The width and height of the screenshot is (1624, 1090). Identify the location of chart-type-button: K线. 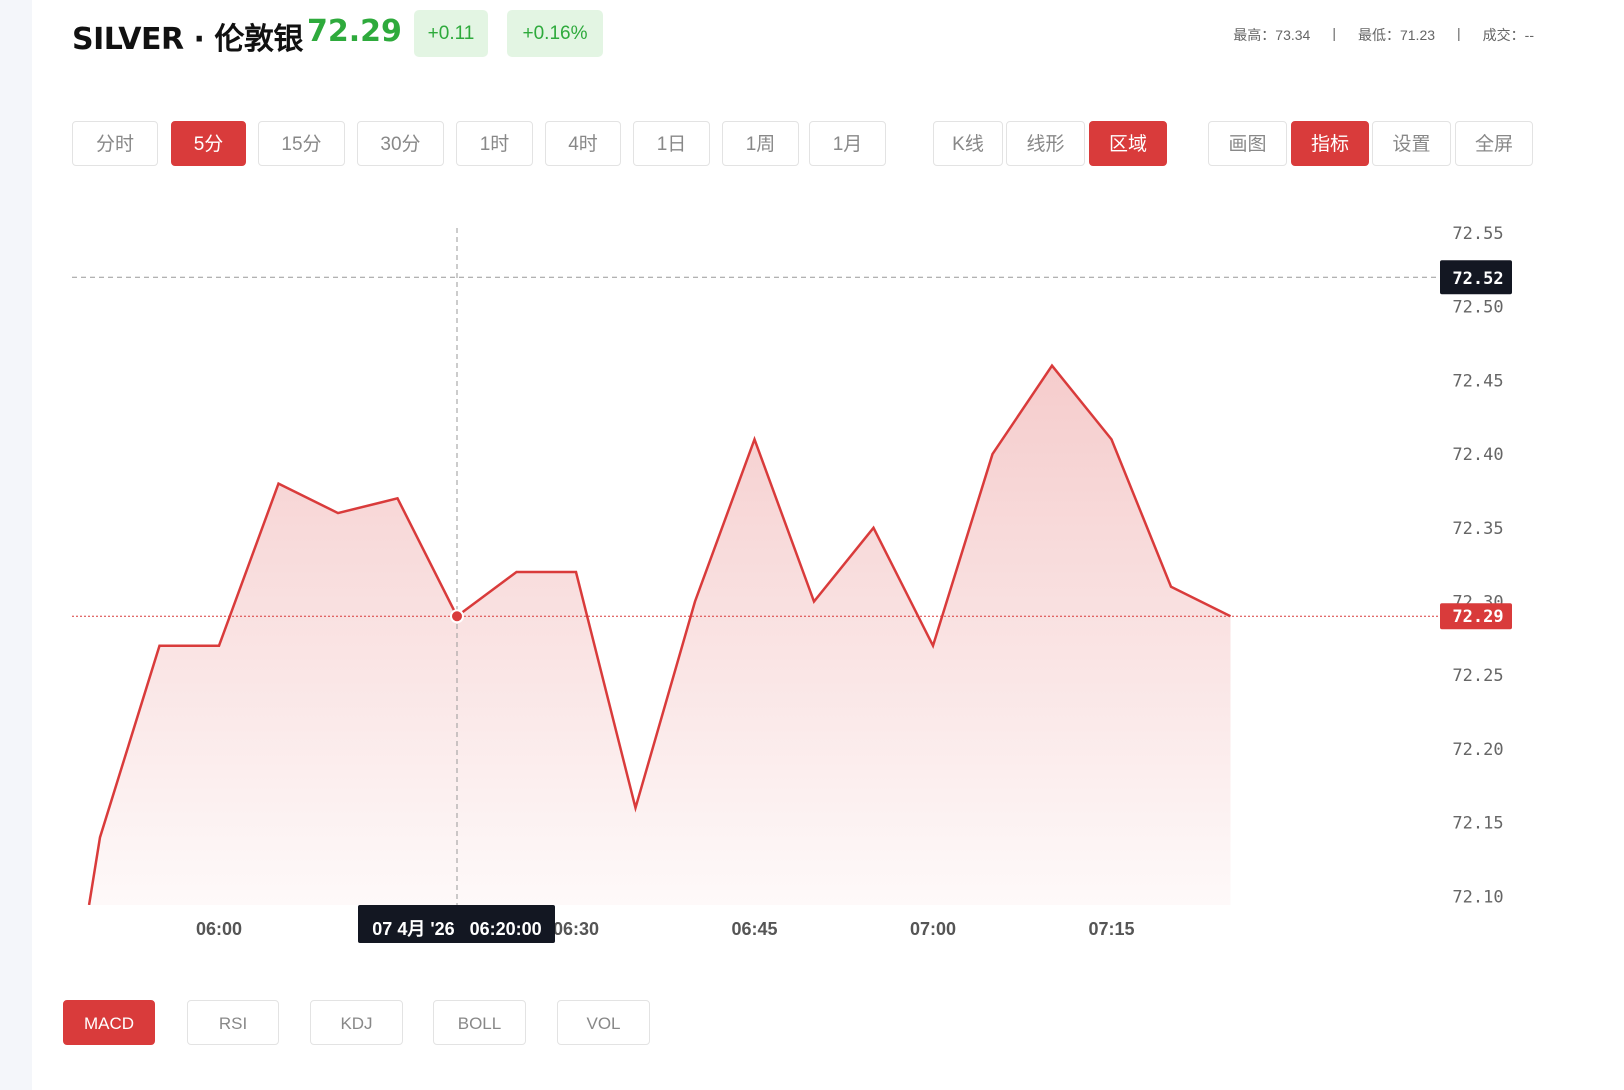
(968, 143).